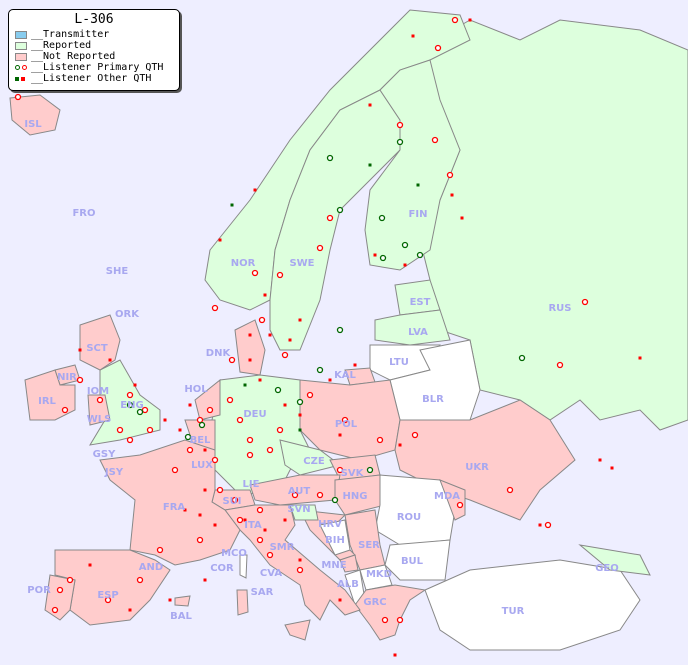  What do you see at coordinates (23, 78) in the screenshot?
I see `other-qth-icon` at bounding box center [23, 78].